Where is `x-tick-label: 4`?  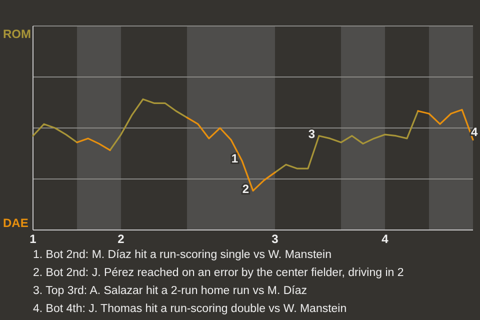
x-tick-label: 4 is located at coordinates (385, 239).